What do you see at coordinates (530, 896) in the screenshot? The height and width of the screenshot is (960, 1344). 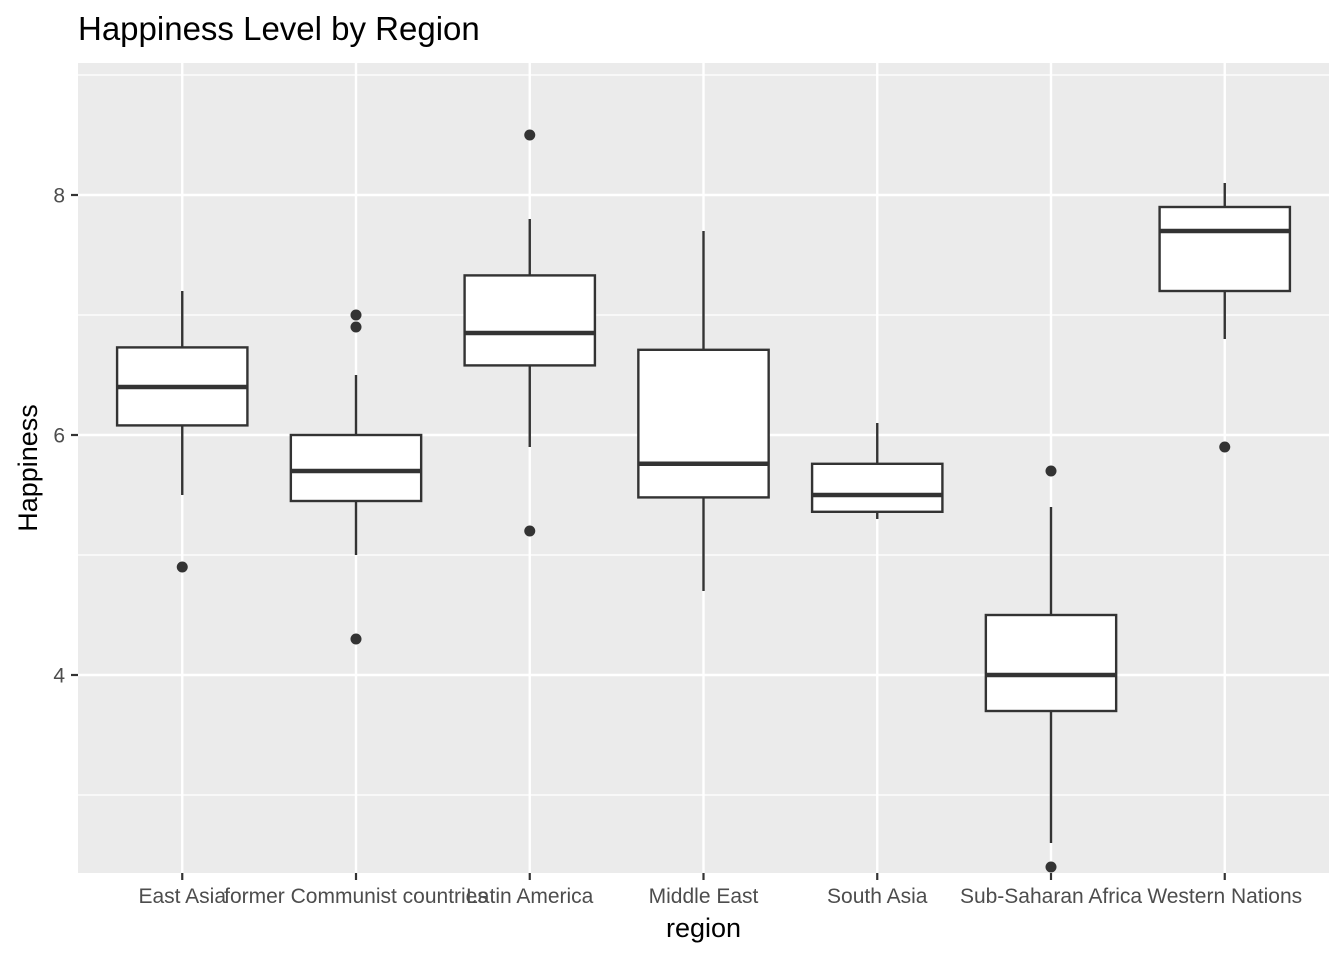 I see `x-tick-label: Latin America` at bounding box center [530, 896].